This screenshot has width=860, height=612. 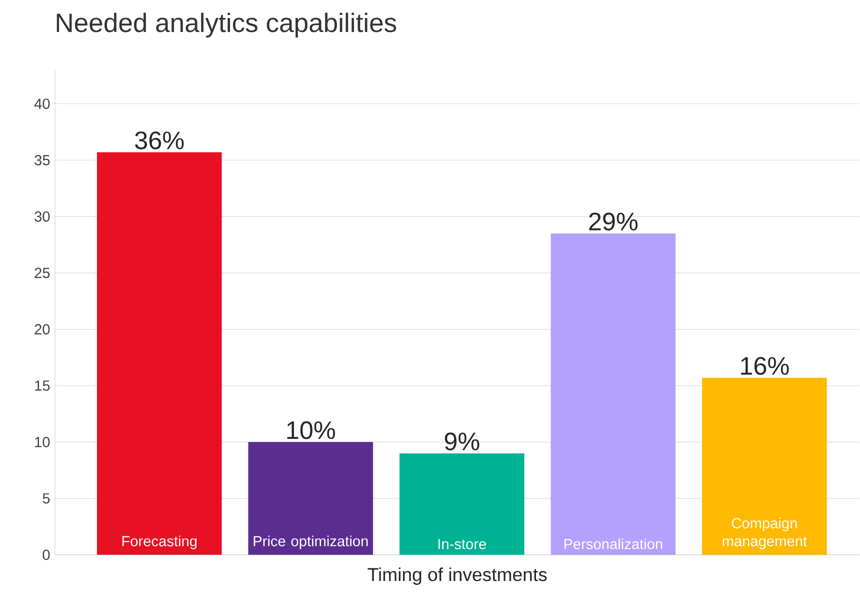 What do you see at coordinates (765, 366) in the screenshot?
I see `data-label: 16%` at bounding box center [765, 366].